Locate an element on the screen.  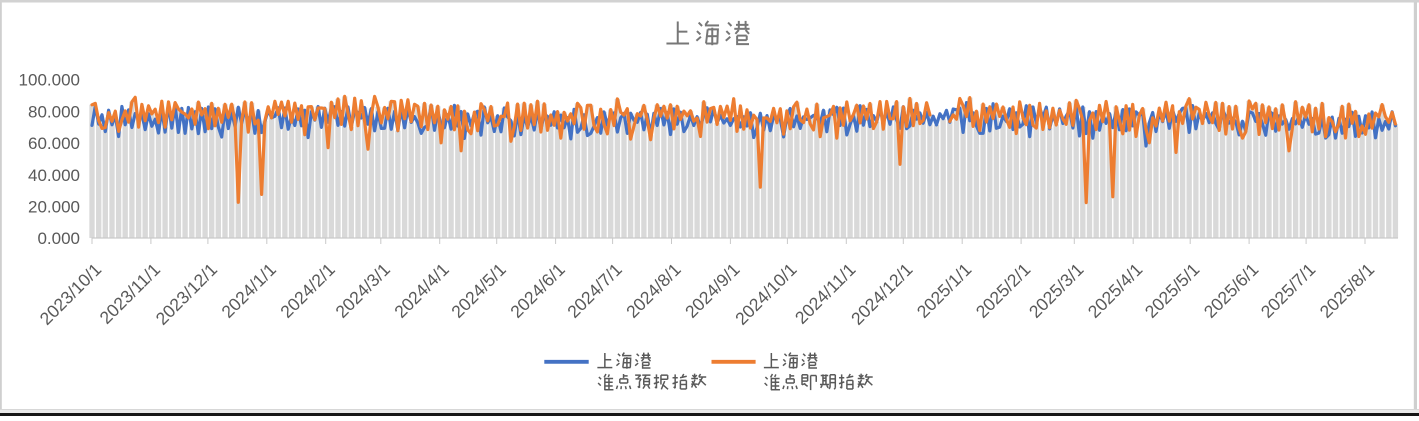
svg-text: 0.000 is located at coordinates (58, 238).